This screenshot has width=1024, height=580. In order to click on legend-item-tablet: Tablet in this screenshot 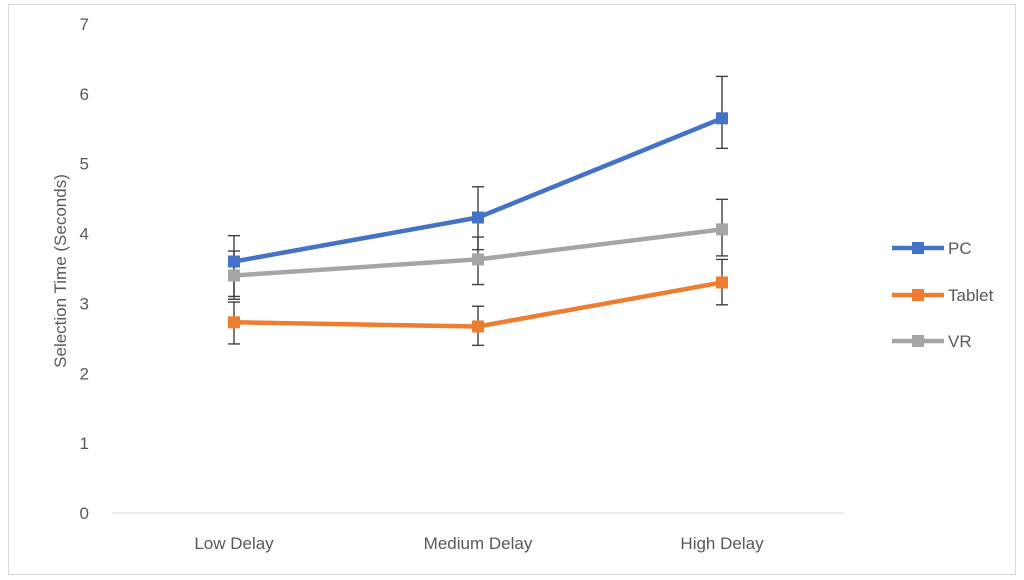, I will do `click(943, 295)`.